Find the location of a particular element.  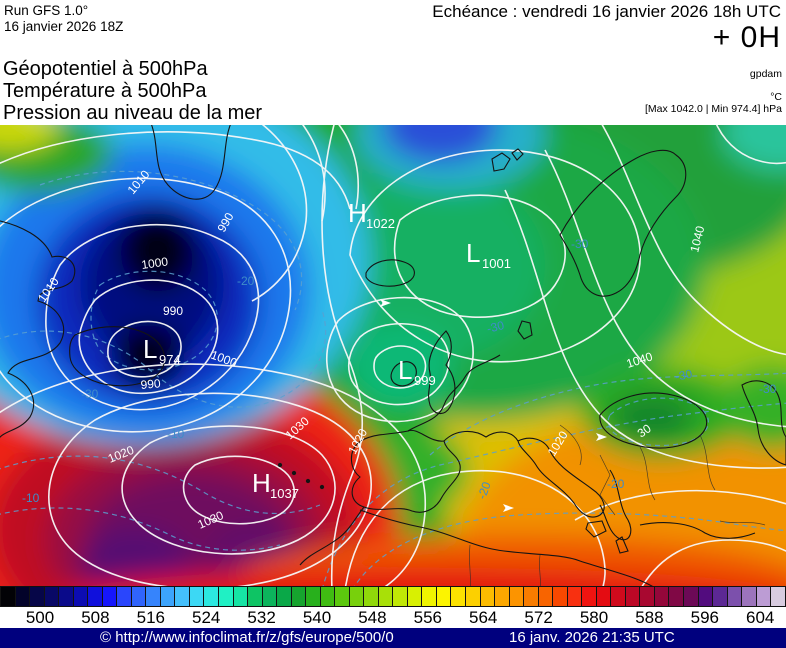

colorbar-value: 556 is located at coordinates (427, 617).